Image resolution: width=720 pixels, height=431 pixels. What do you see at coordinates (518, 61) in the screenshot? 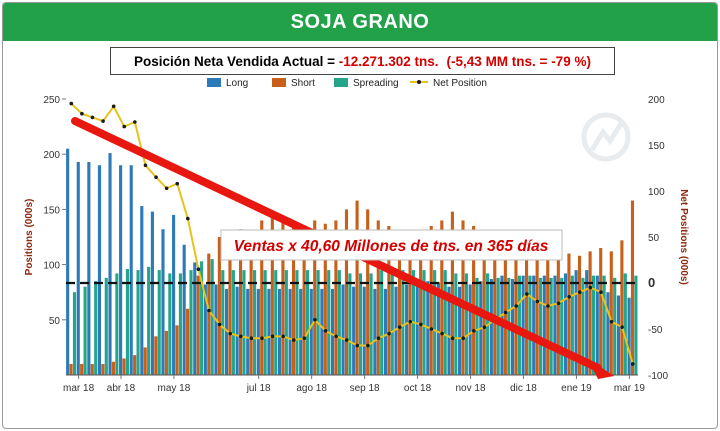
I see `subtitle-detail: (-5,43 MM tns. = -79 %)` at bounding box center [518, 61].